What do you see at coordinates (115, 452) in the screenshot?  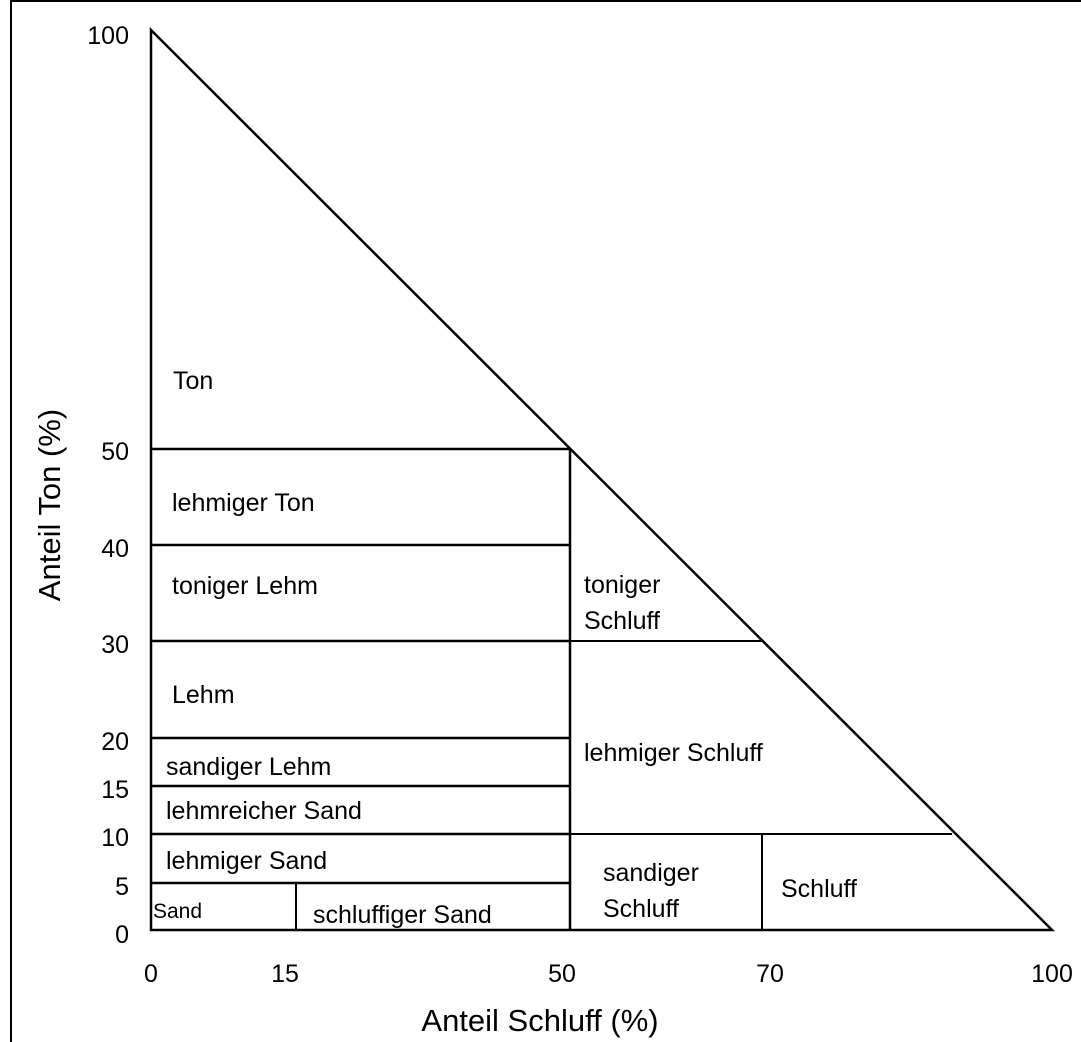 I see `y-tick-label: 50` at bounding box center [115, 452].